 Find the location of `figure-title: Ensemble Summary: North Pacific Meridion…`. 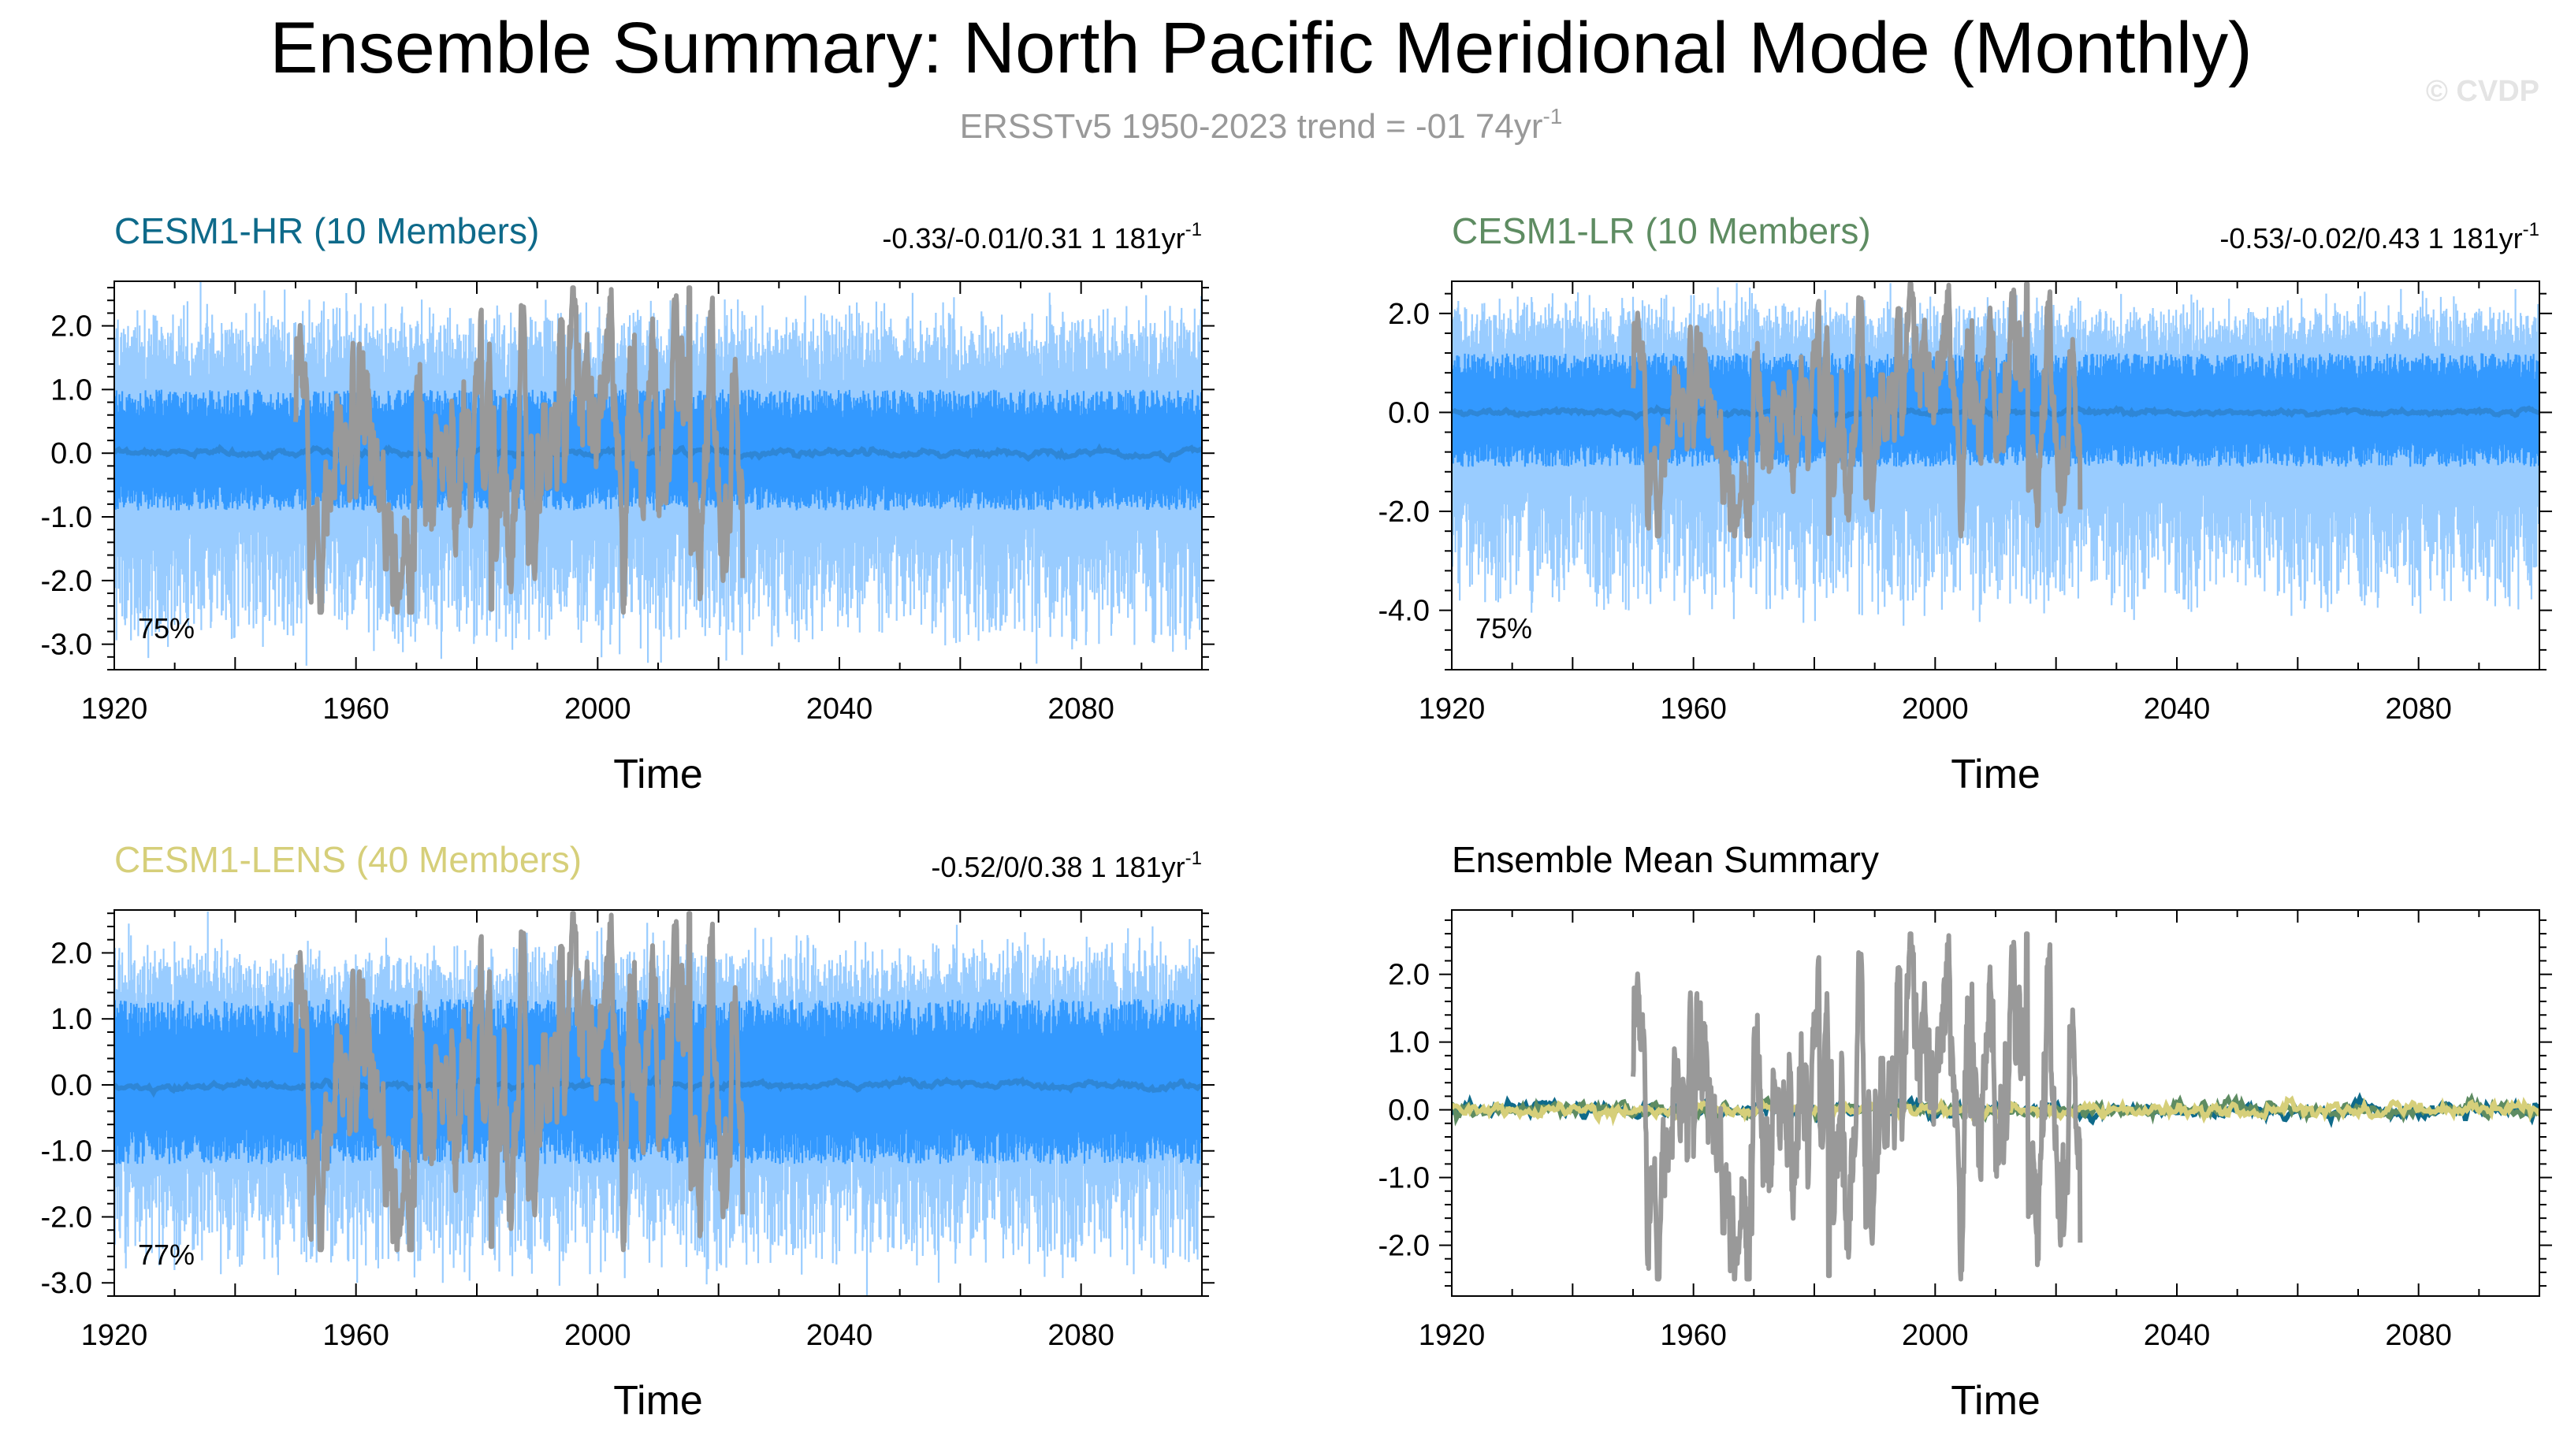

figure-title: Ensemble Summary: North Pacific Meridion… is located at coordinates (1261, 48).